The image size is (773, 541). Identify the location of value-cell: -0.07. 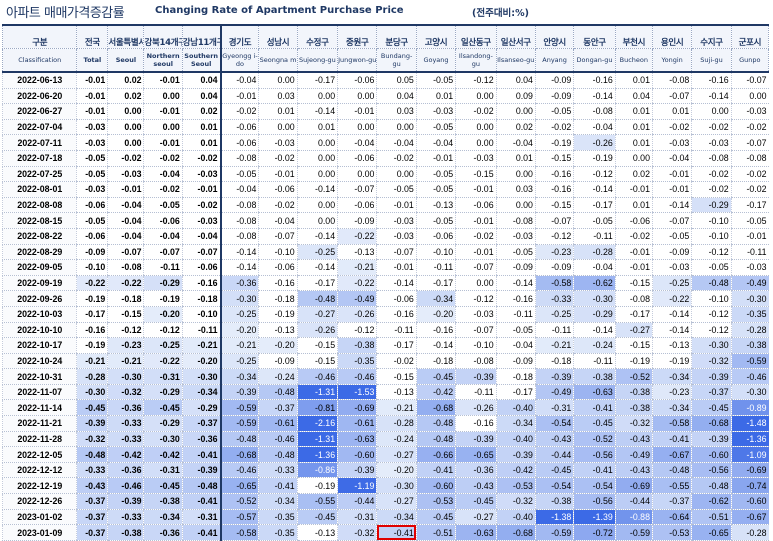
(671, 220).